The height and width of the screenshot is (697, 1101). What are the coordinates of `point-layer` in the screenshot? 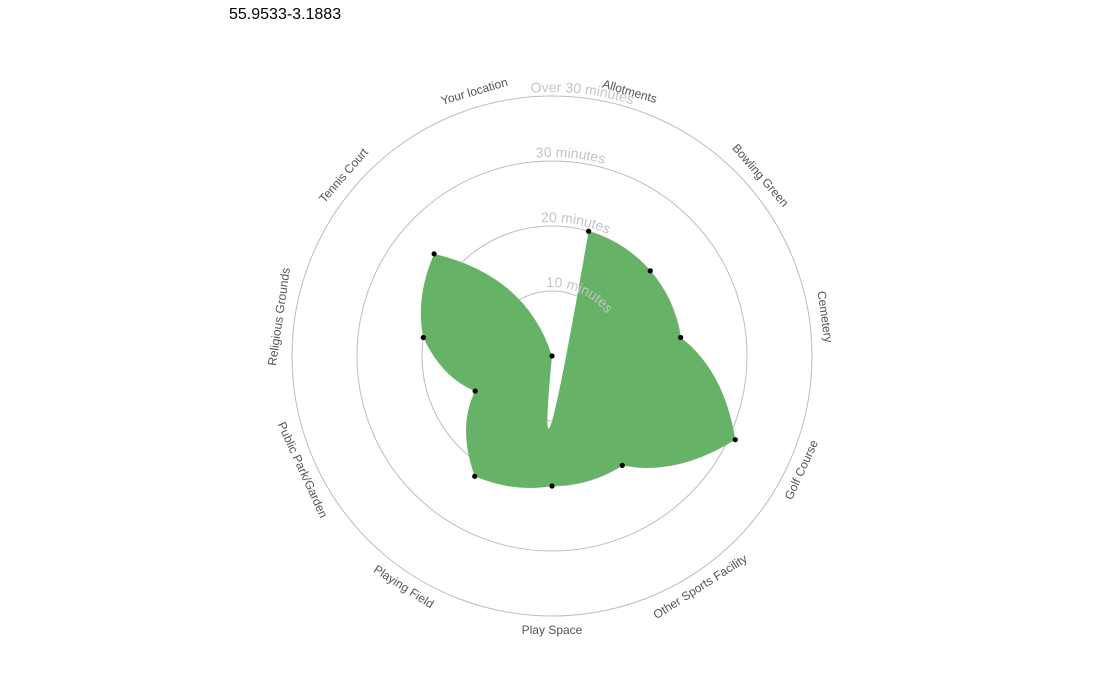 It's located at (579, 358).